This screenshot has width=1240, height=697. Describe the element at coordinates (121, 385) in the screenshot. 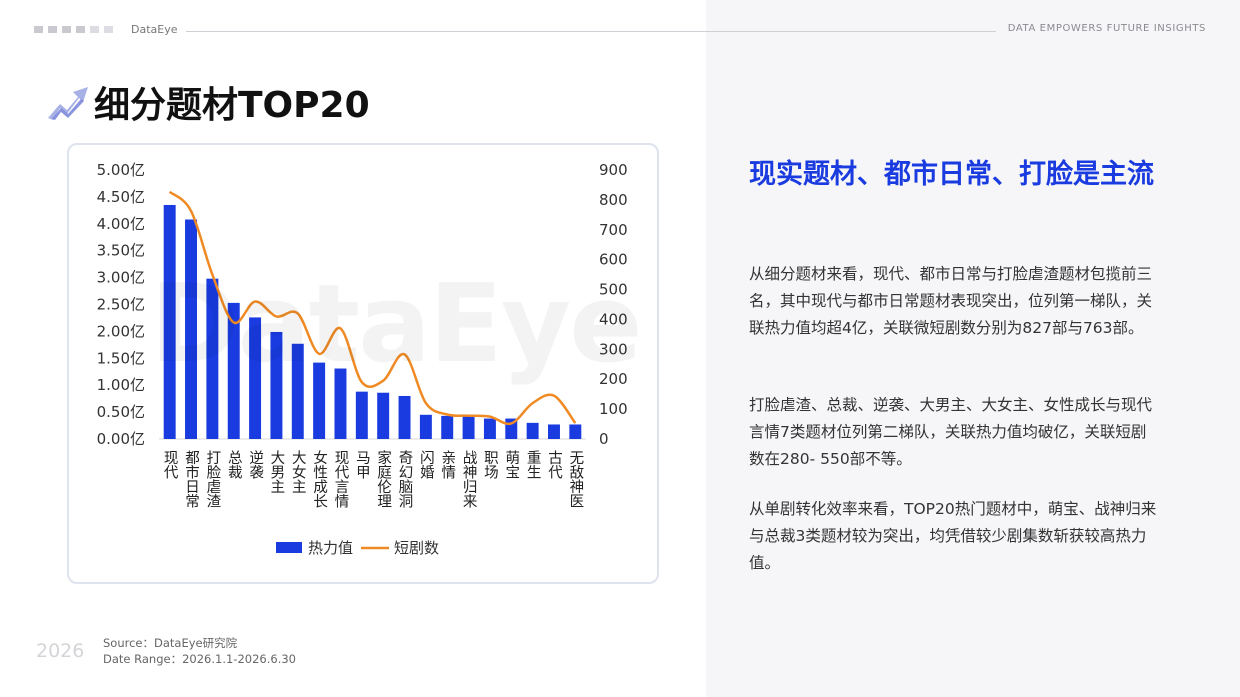

I see `y-left-tick-label: 1.00亿` at that location.